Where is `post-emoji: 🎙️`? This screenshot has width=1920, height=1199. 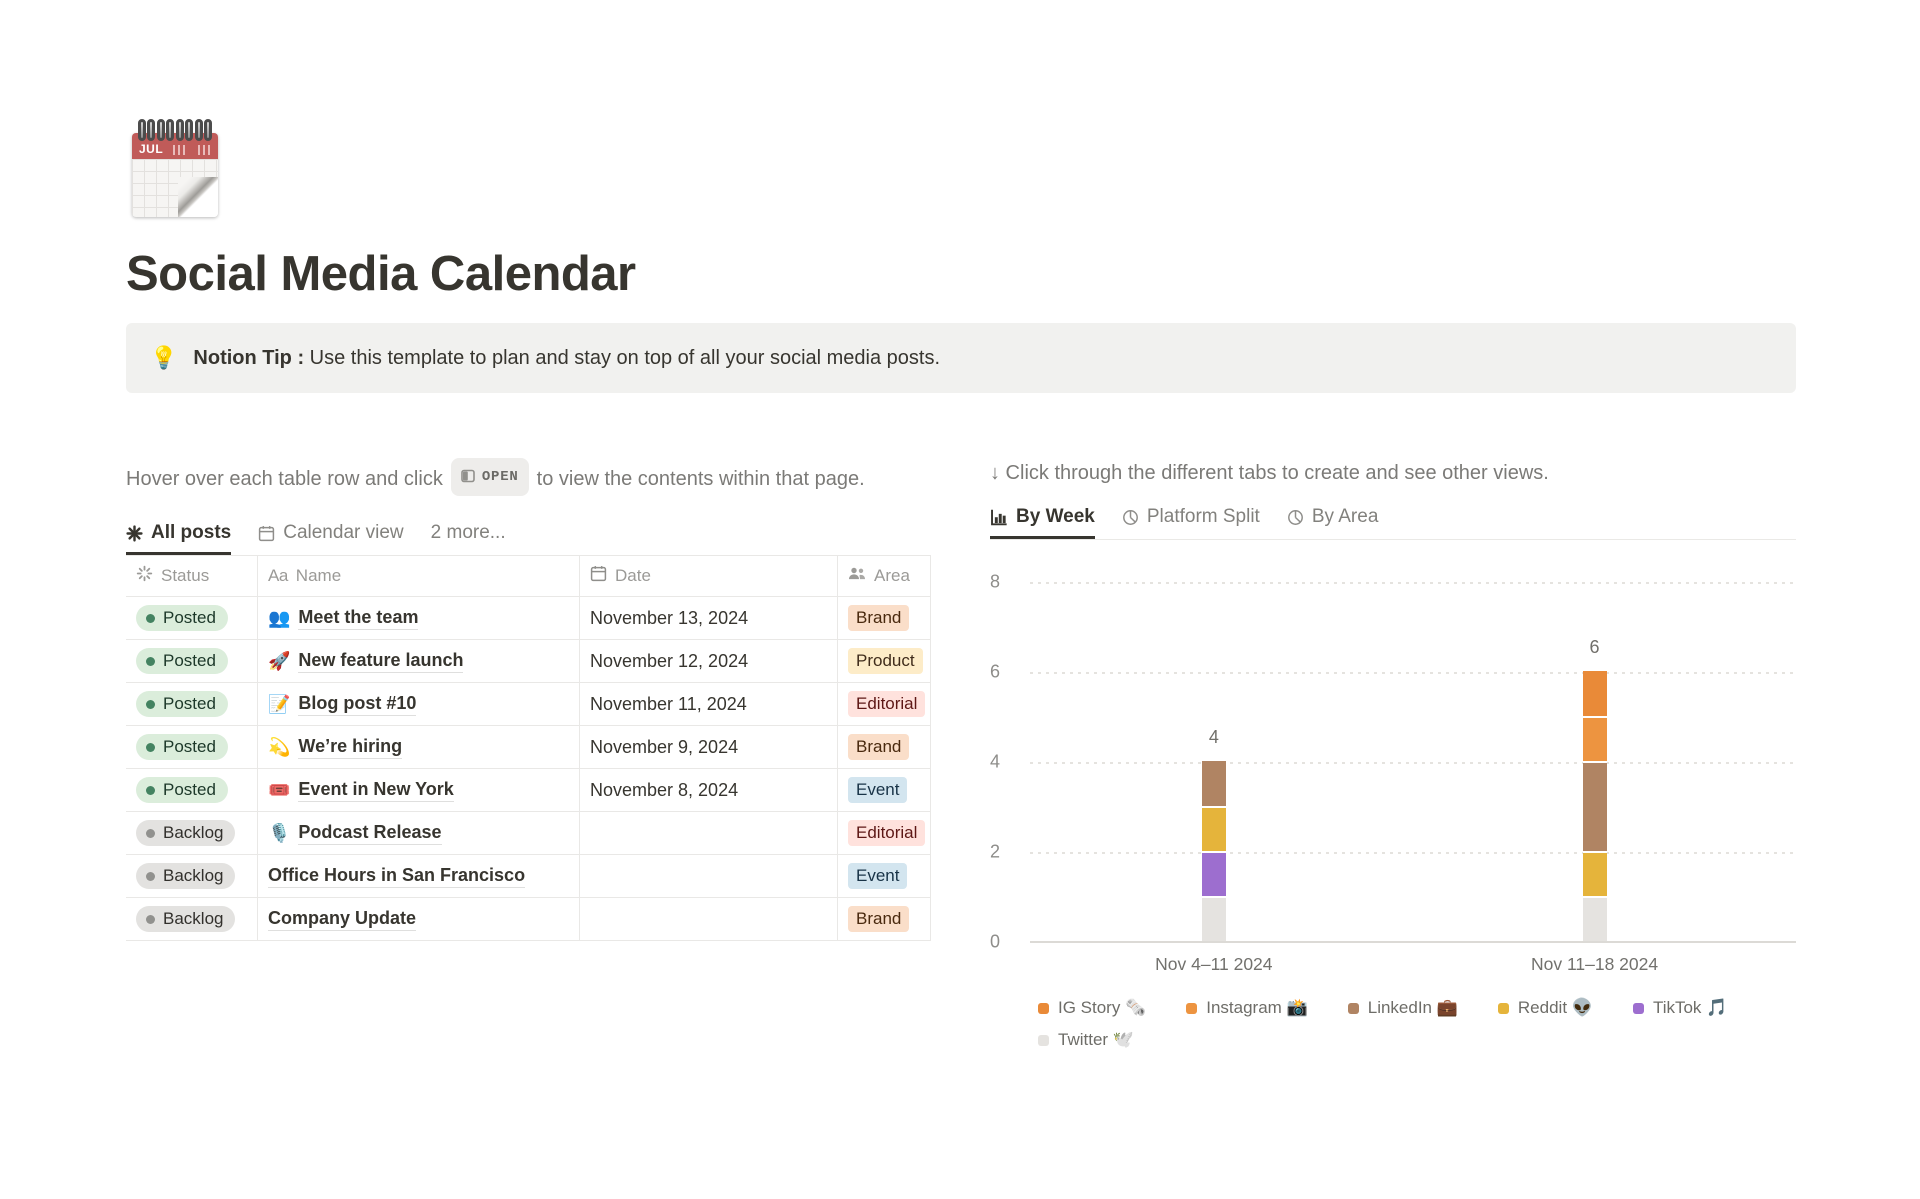 post-emoji: 🎙️ is located at coordinates (279, 833).